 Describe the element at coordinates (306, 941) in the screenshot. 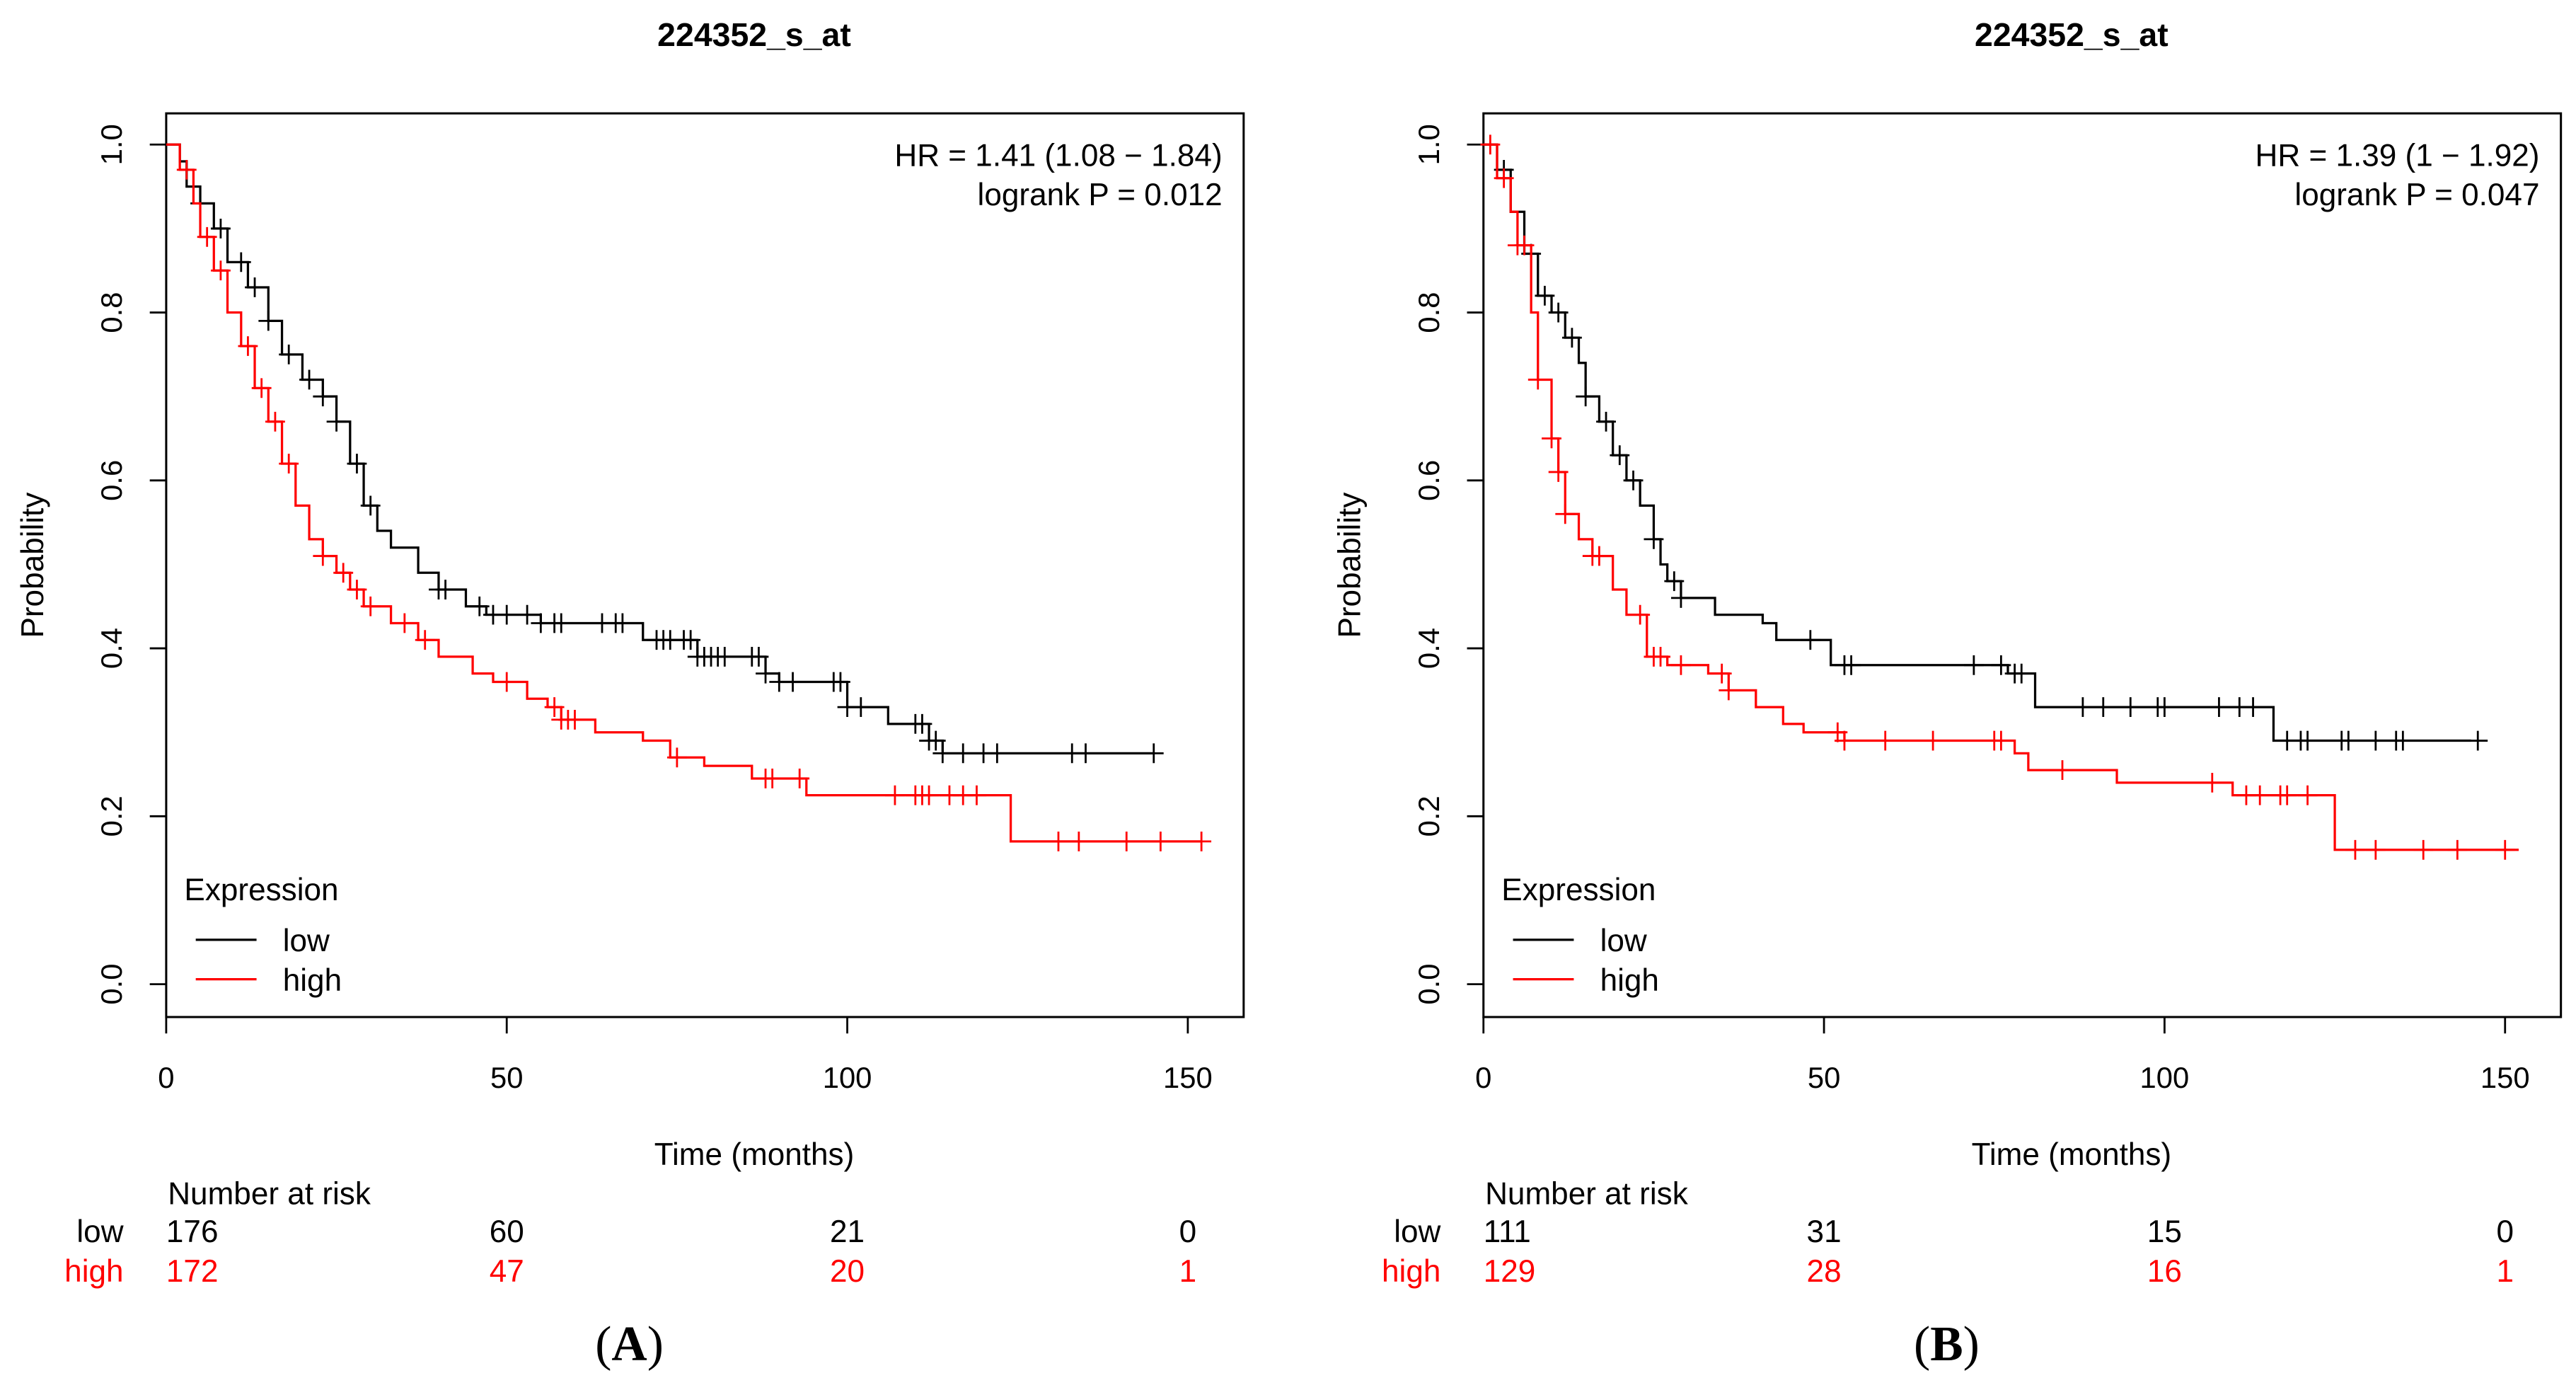

I see `legend-label-low: low` at that location.